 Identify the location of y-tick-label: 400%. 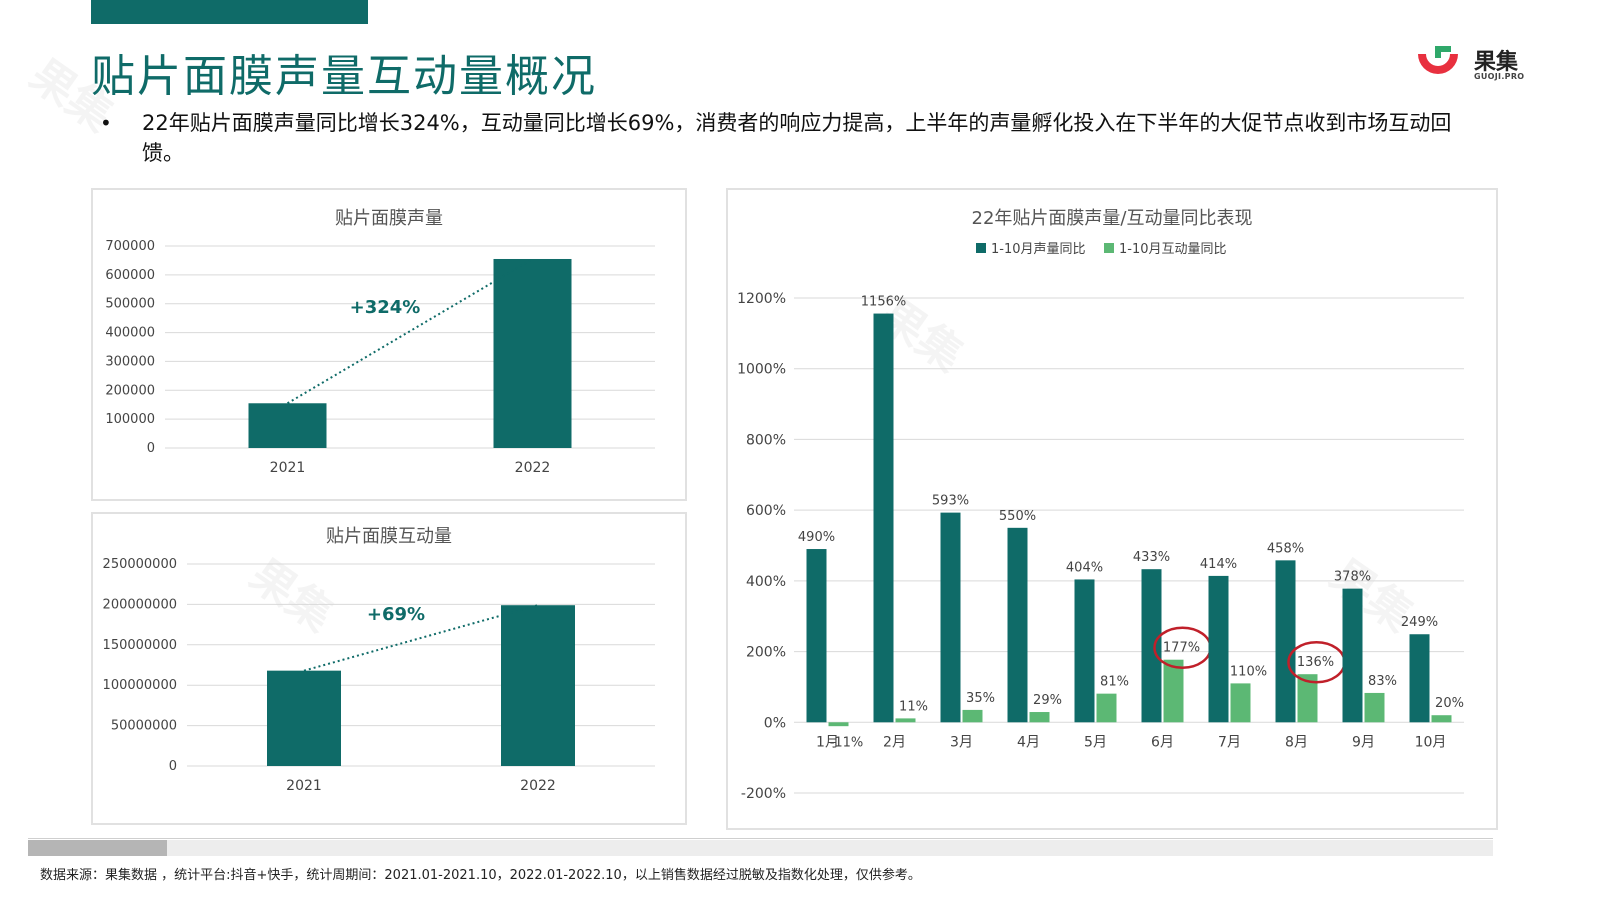
(766, 582).